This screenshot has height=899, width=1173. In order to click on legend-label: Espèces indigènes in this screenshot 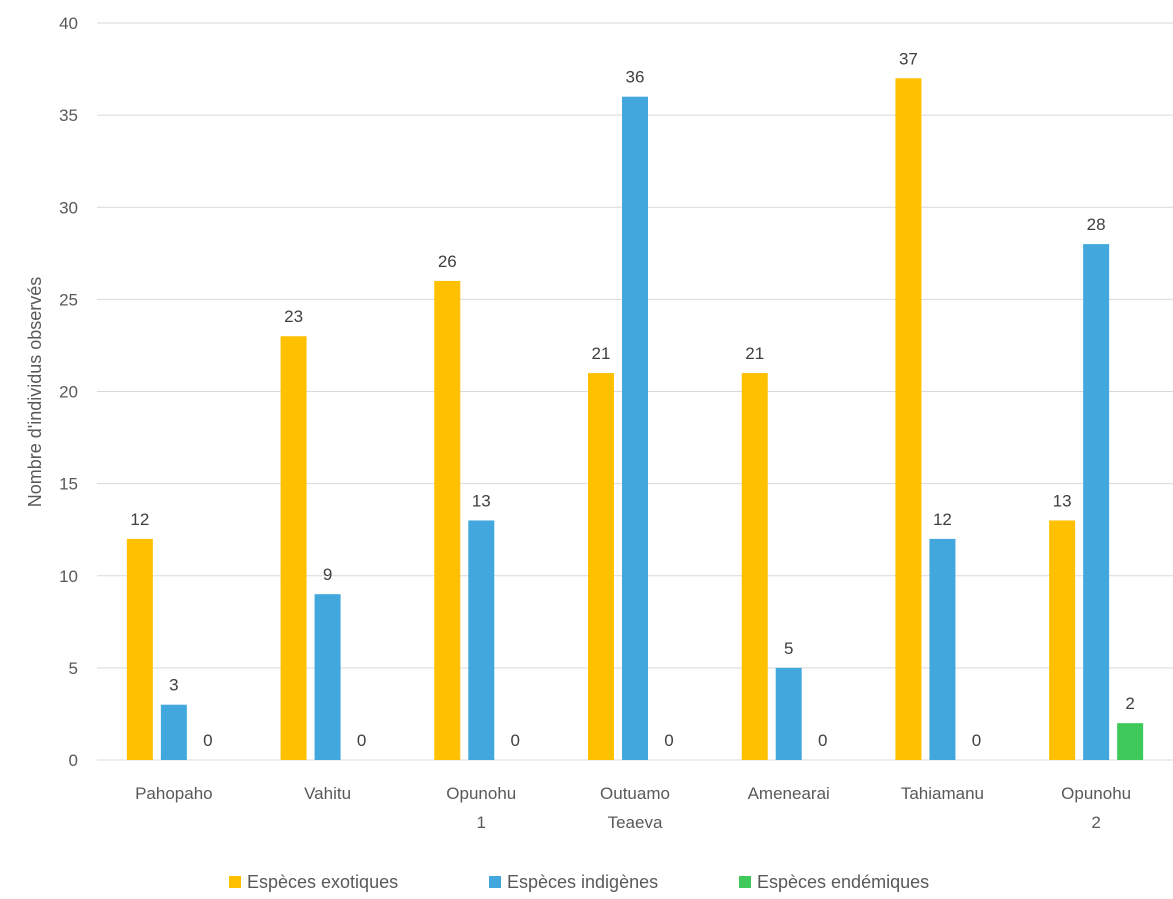, I will do `click(582, 882)`.